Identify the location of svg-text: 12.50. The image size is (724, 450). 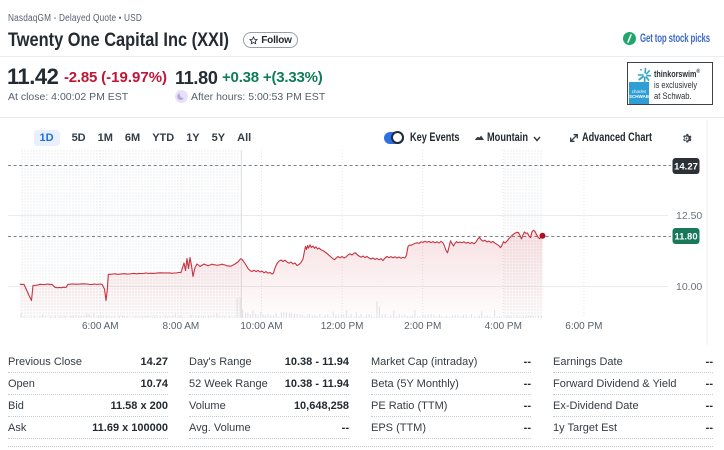
(689, 216).